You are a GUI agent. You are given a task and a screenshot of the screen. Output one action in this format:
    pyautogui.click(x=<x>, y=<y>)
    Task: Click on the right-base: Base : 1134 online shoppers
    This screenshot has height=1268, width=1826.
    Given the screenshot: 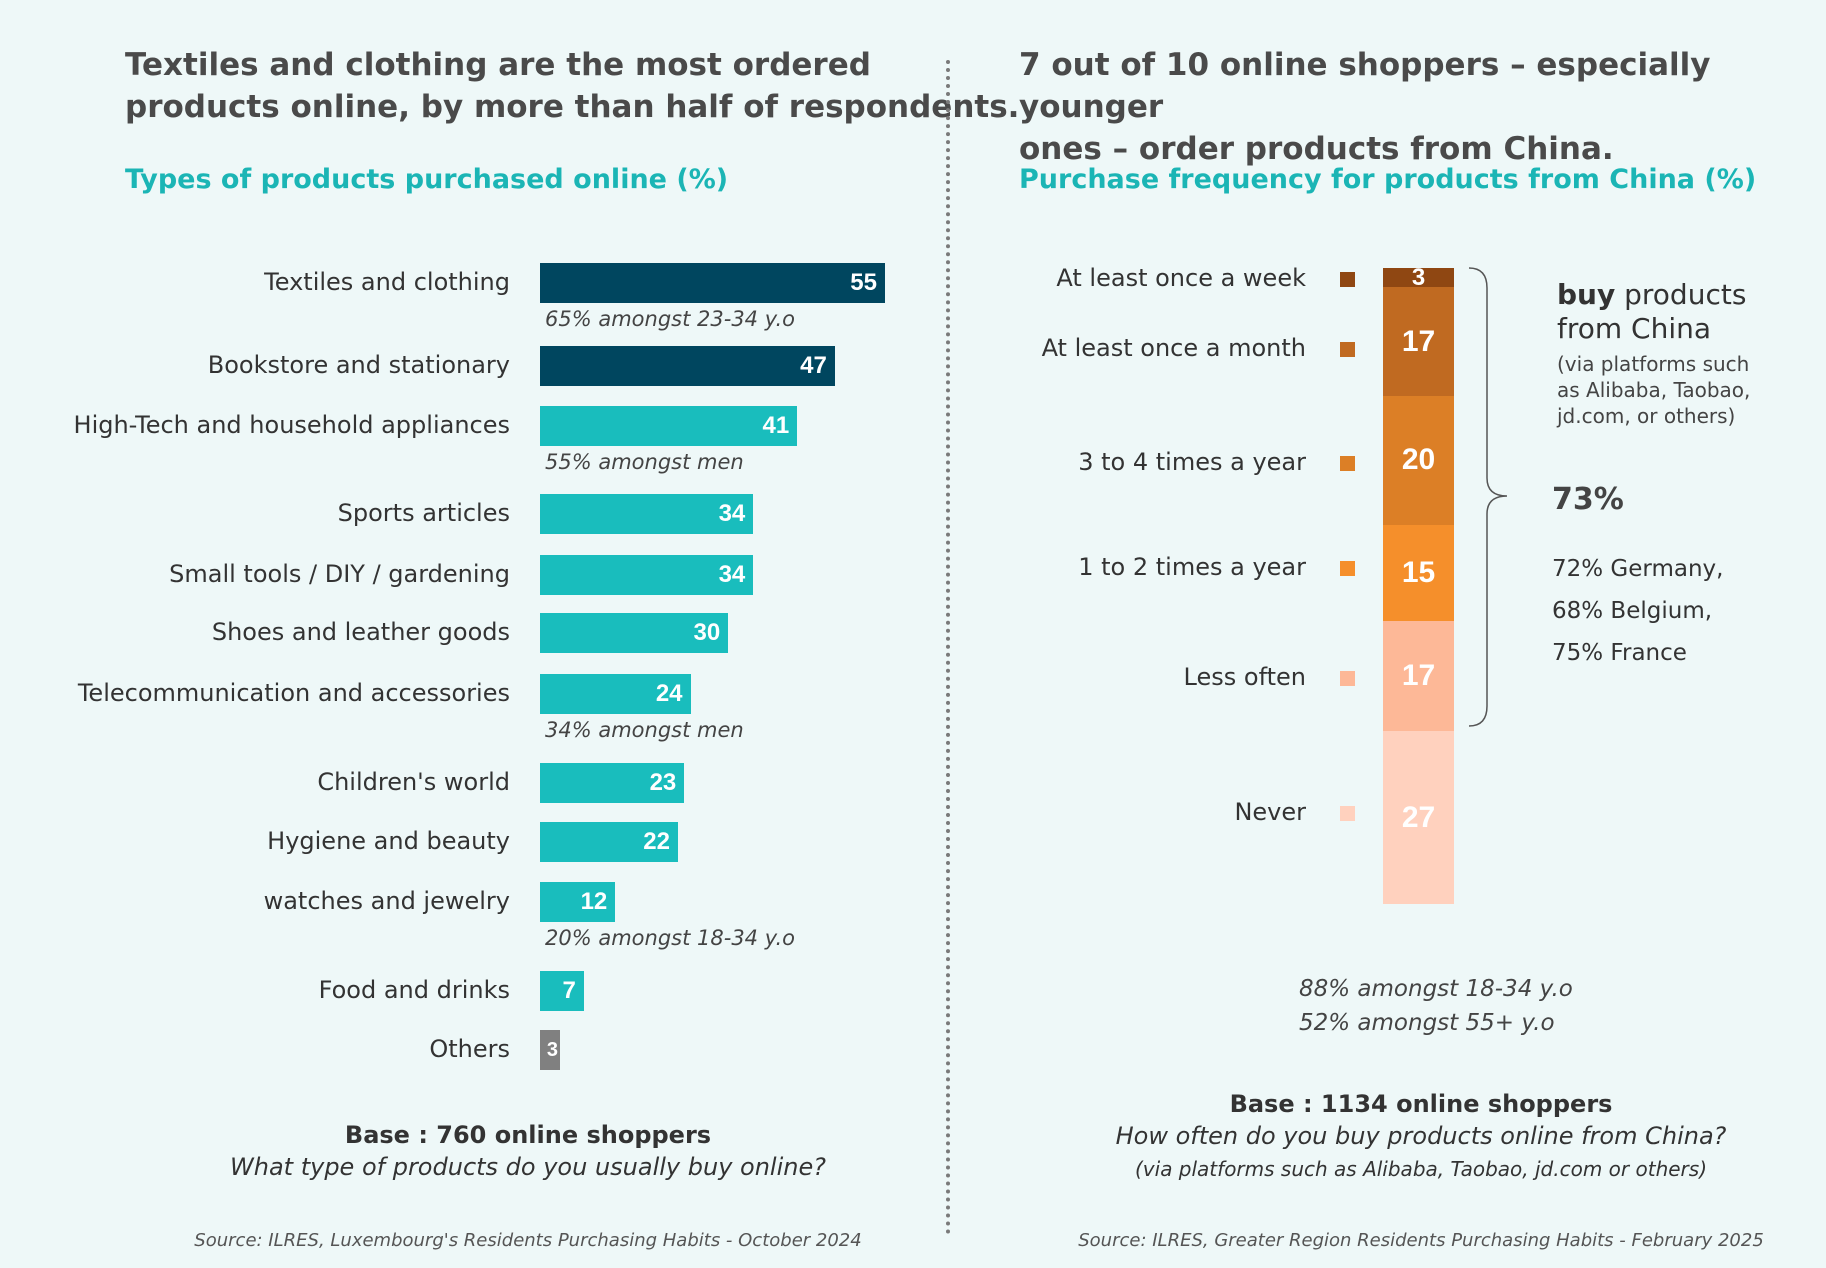 What is the action you would take?
    pyautogui.click(x=1421, y=1104)
    